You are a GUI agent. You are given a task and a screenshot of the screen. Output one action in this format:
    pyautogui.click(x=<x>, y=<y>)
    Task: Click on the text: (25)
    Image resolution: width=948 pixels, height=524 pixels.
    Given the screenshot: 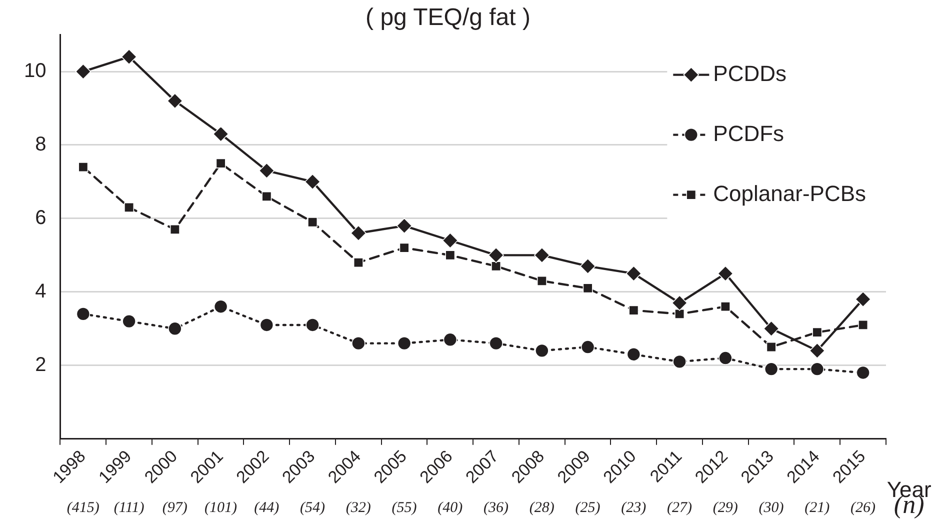 What is the action you would take?
    pyautogui.click(x=587, y=508)
    